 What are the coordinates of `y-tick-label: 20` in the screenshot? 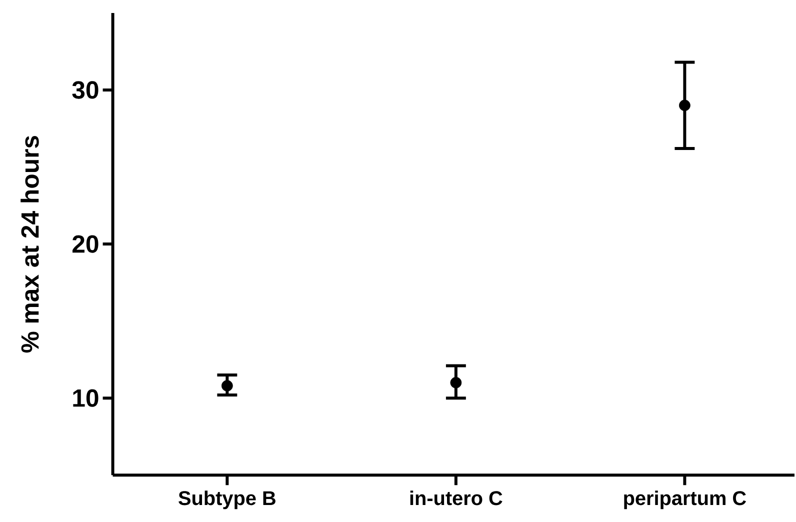 It's located at (85, 244).